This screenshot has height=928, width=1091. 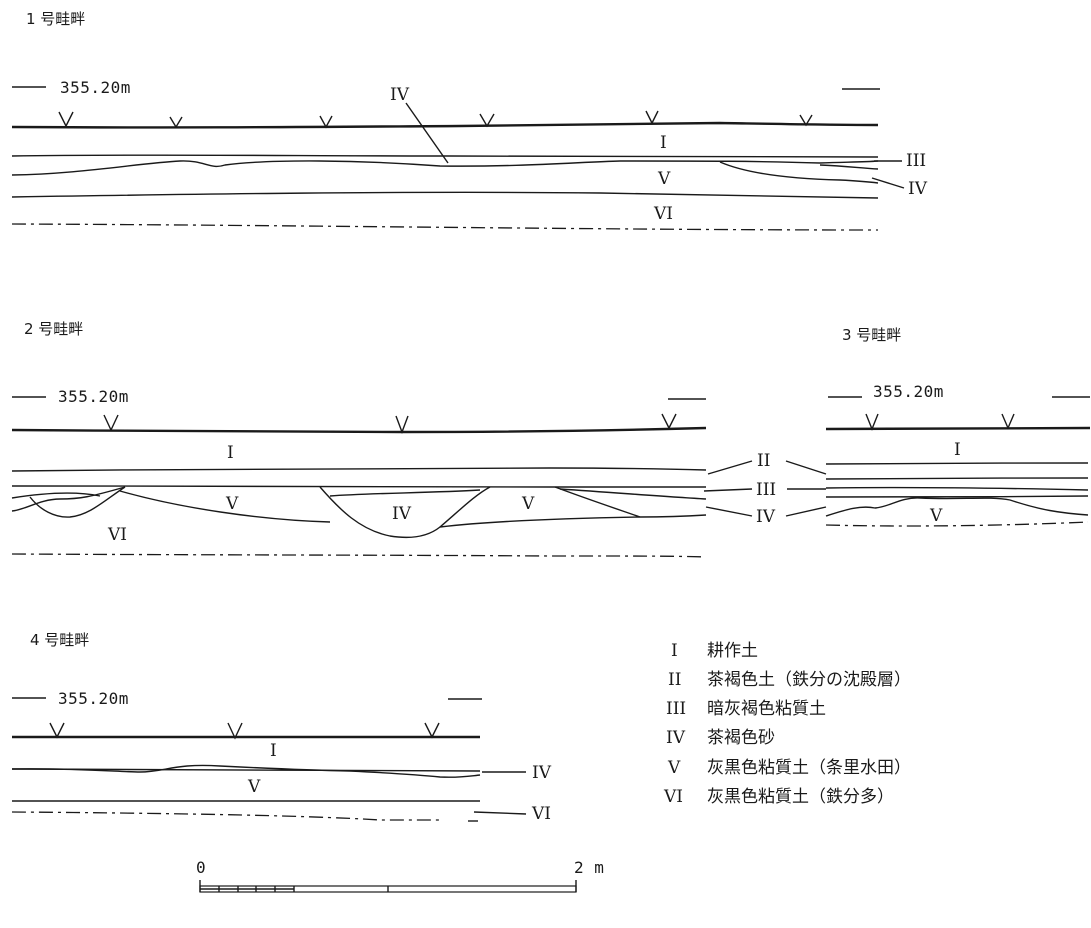 What do you see at coordinates (871, 335) in the screenshot?
I see `section-3-title: 3 号畦畔` at bounding box center [871, 335].